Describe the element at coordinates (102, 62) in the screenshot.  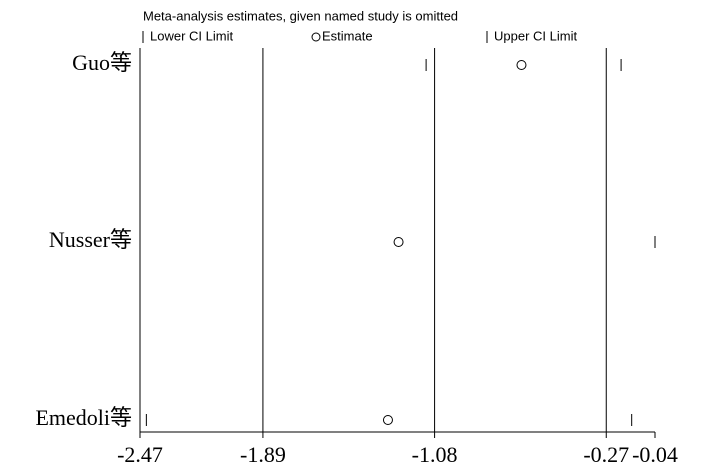
I see `category-label: Guo等` at that location.